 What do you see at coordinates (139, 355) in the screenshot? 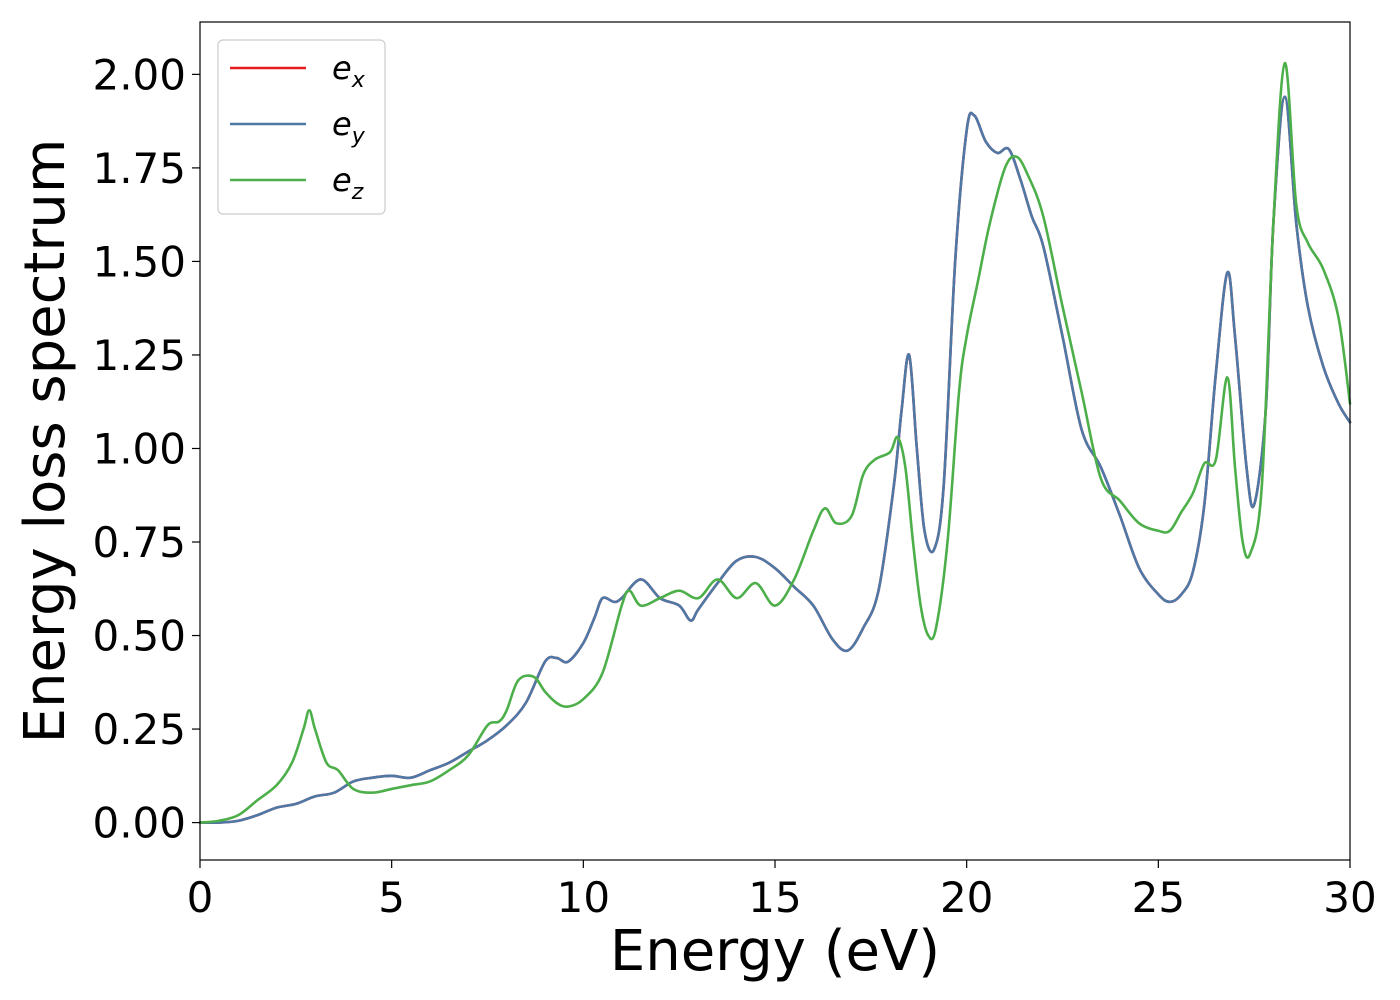
I see `y-tick-label: 1.25` at bounding box center [139, 355].